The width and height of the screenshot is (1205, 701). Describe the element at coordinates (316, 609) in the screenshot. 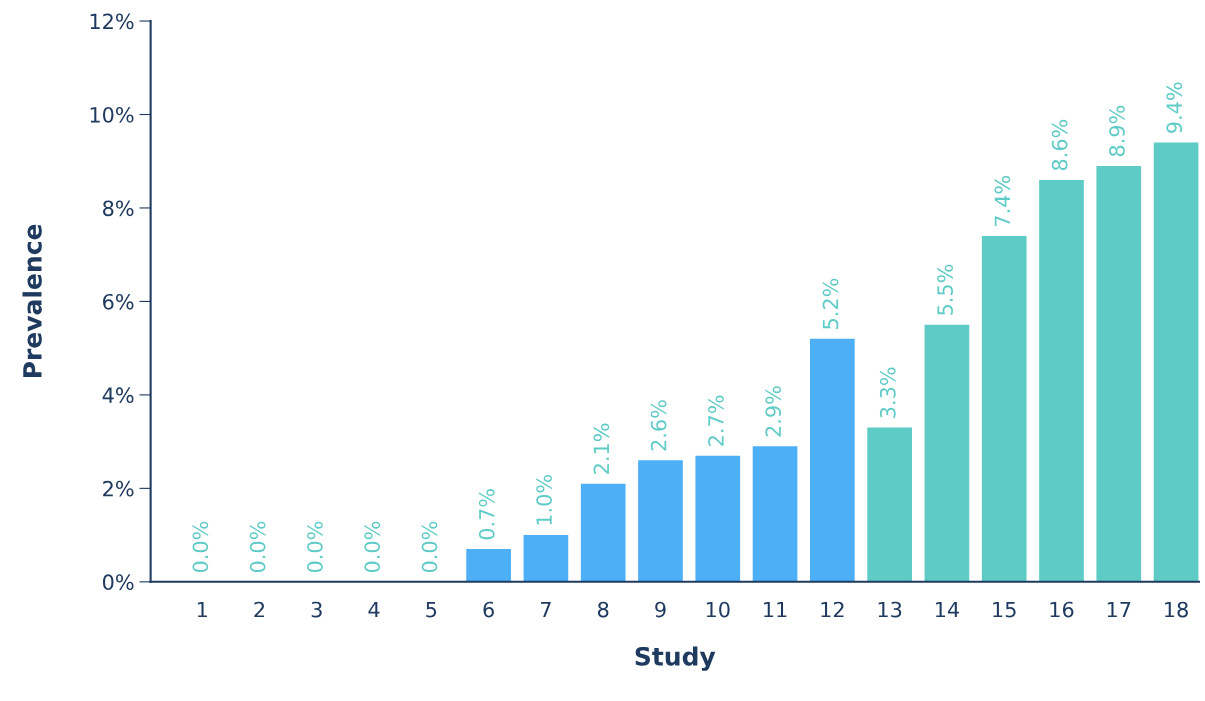

I see `x-tick-label: 3` at that location.